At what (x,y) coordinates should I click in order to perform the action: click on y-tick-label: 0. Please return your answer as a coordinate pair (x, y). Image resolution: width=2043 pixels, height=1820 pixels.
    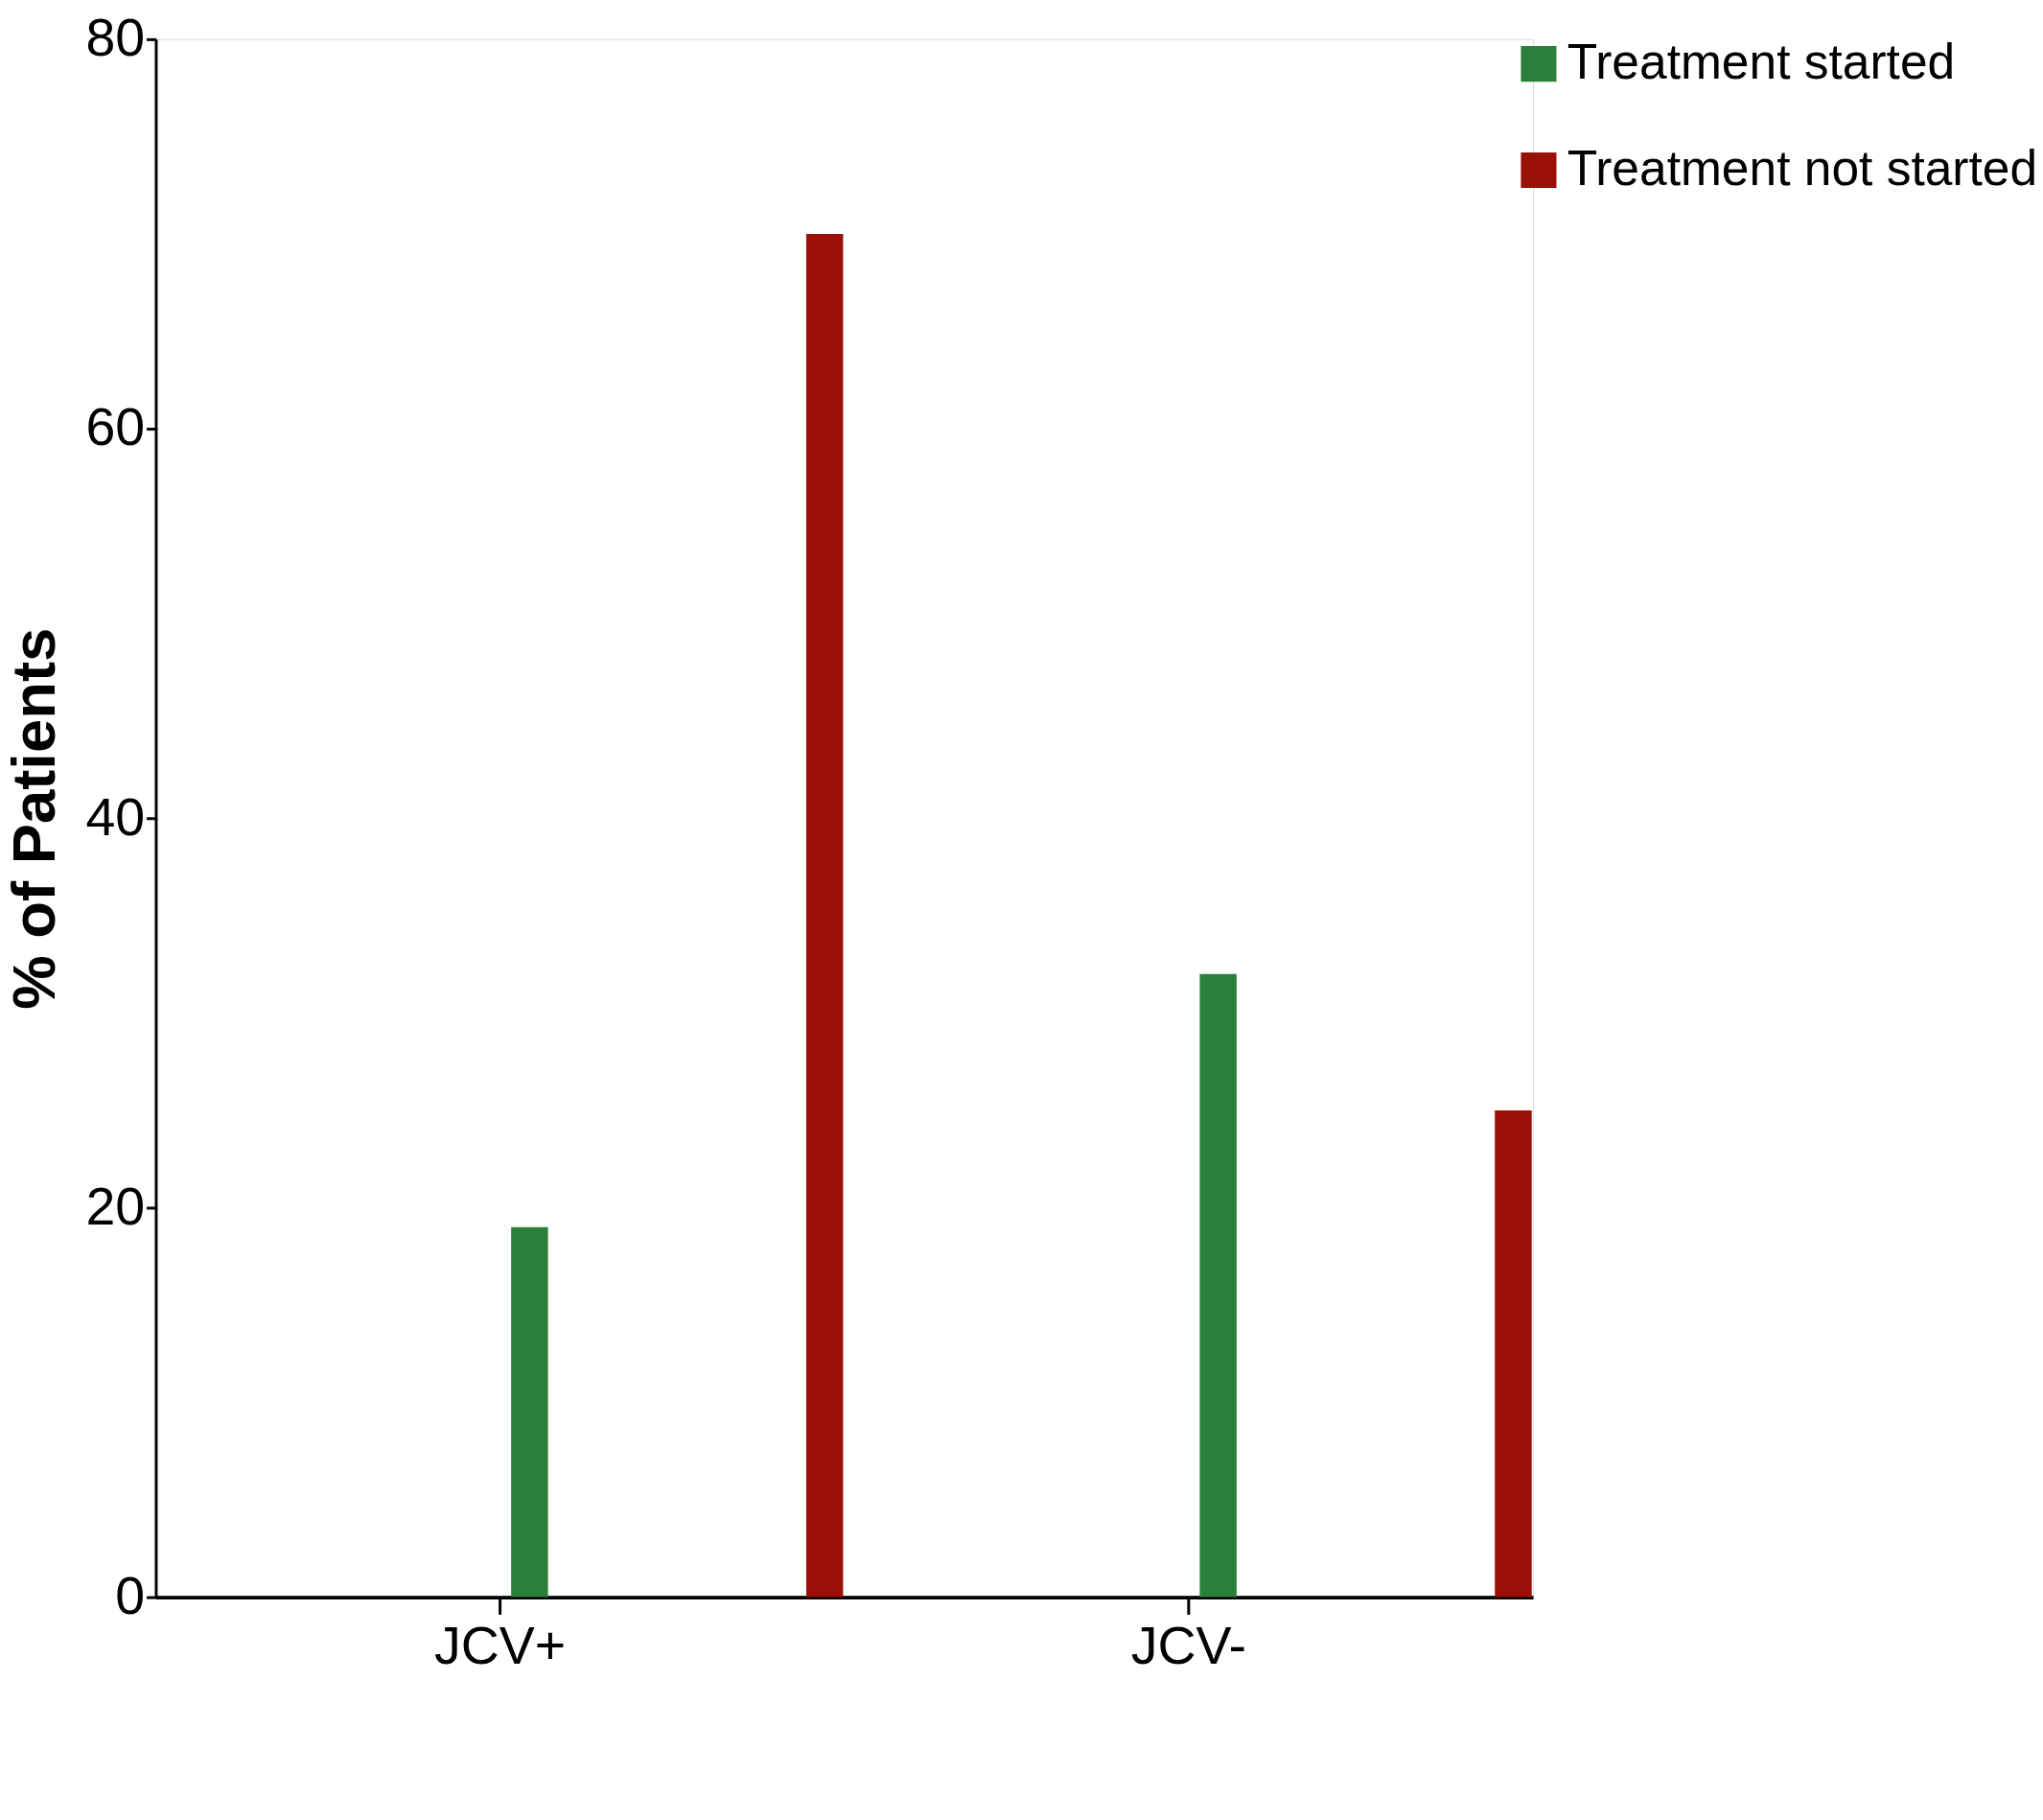
    Looking at the image, I should click on (131, 1595).